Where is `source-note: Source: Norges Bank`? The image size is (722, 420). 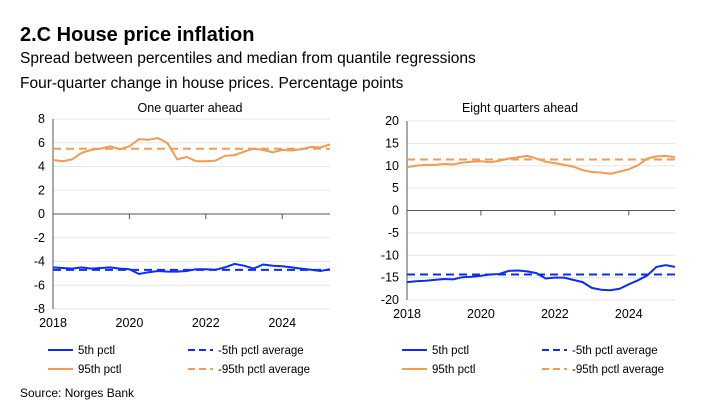 source-note: Source: Norges Bank is located at coordinates (77, 393).